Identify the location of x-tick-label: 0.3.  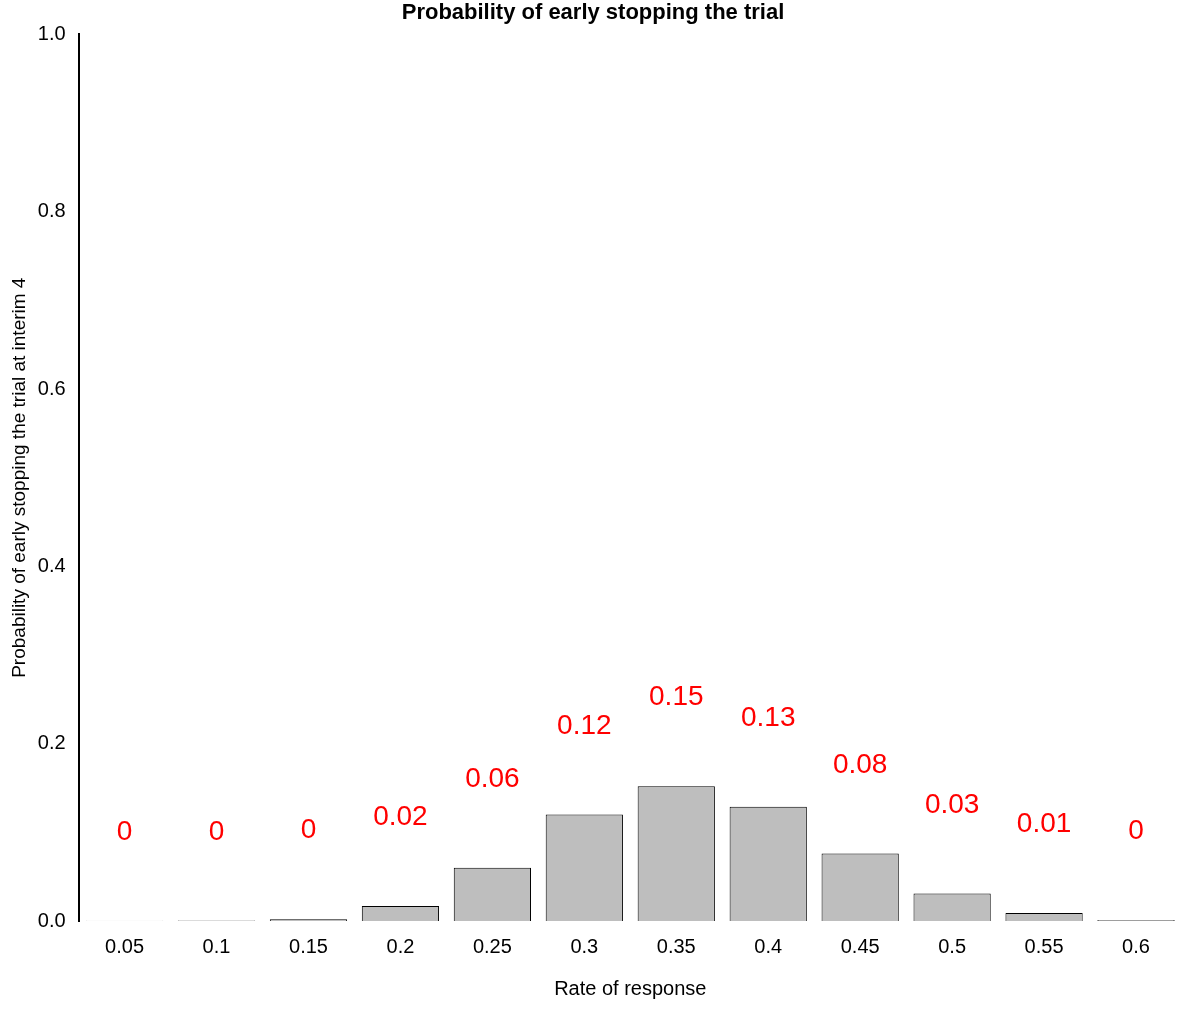
(584, 945).